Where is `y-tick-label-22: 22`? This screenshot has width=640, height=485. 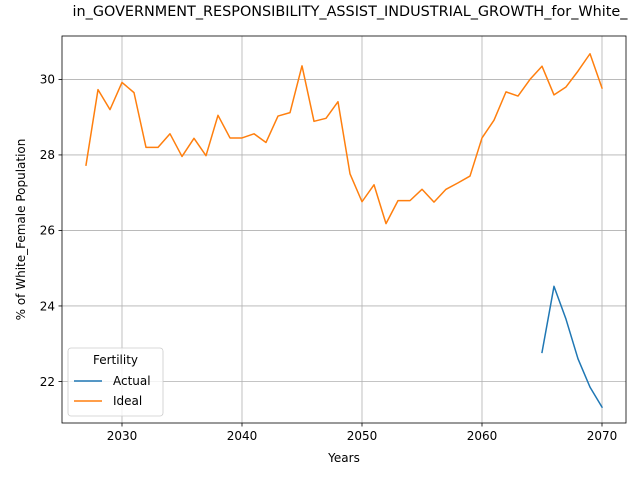 y-tick-label-22: 22 is located at coordinates (47, 382).